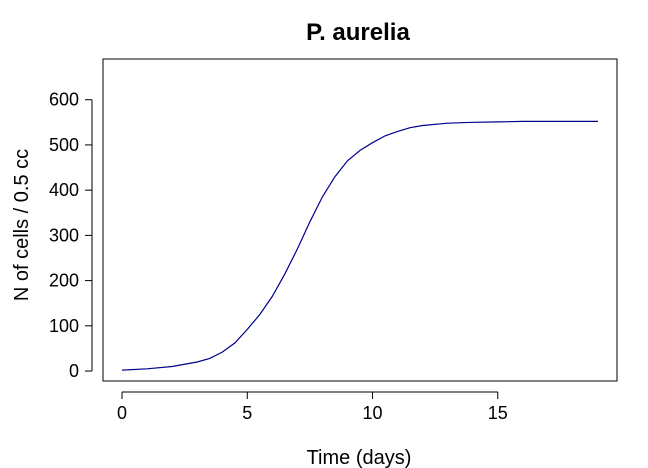 This screenshot has width=648, height=468. I want to click on y-tick-label: 500, so click(64, 145).